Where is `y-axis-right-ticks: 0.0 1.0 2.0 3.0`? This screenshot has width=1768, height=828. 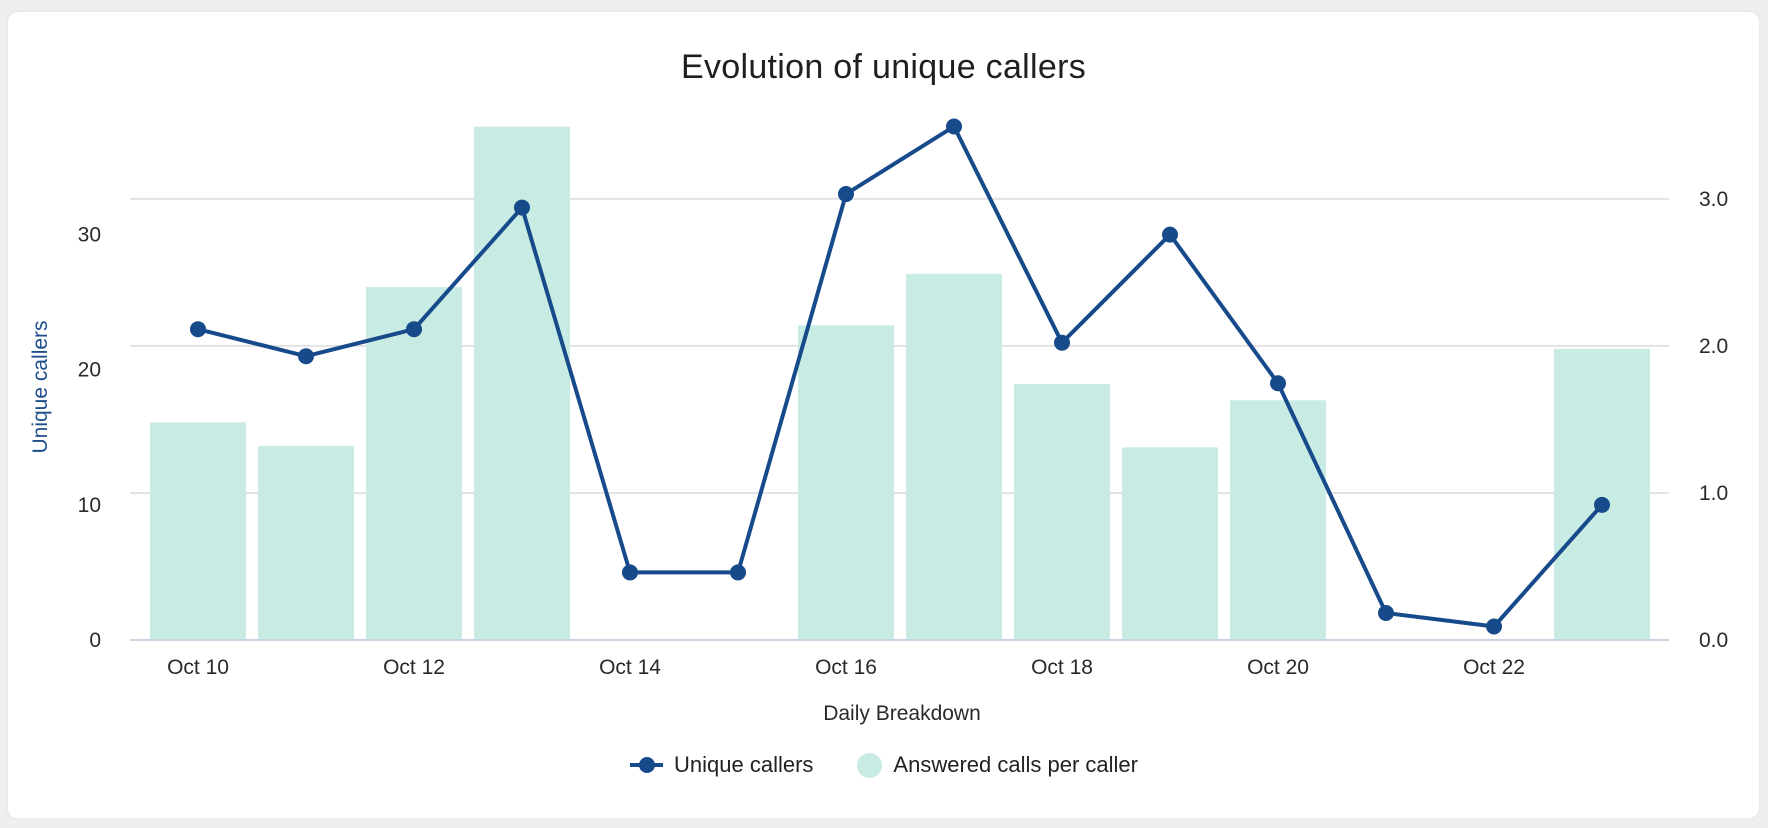
y-axis-right-ticks: 0.0 1.0 2.0 3.0 is located at coordinates (1713, 420).